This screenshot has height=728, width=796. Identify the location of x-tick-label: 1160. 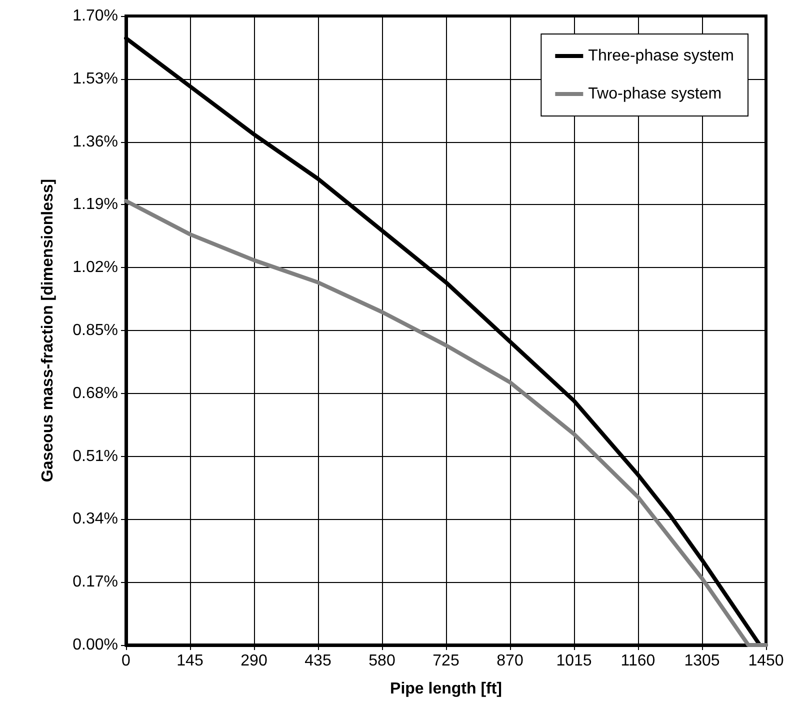
(638, 661).